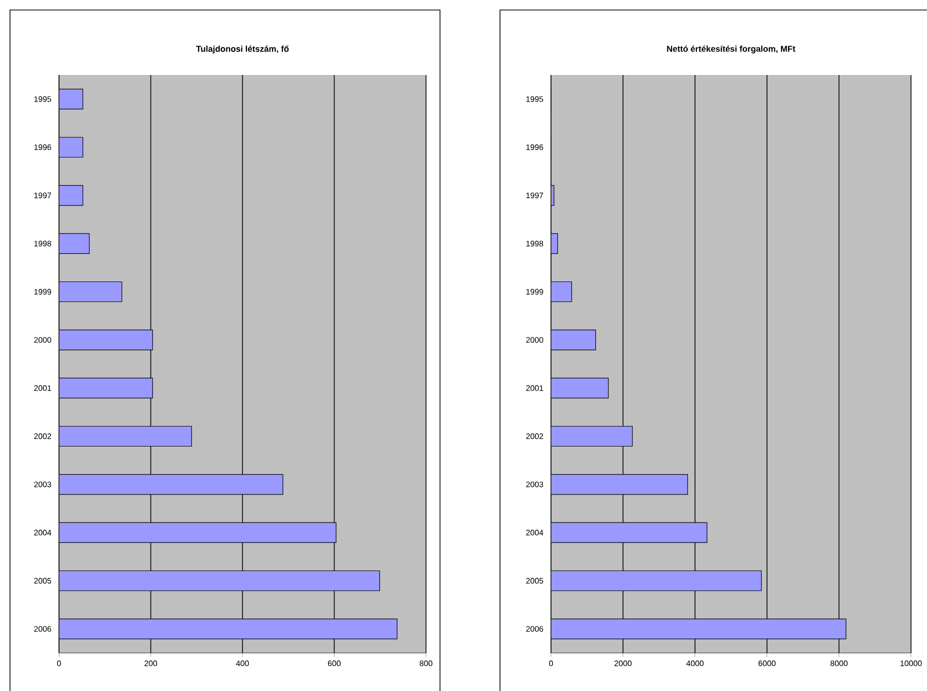 Image resolution: width=927 pixels, height=691 pixels. I want to click on chart-title: Tulajdonosi létszám, fő, so click(242, 50).